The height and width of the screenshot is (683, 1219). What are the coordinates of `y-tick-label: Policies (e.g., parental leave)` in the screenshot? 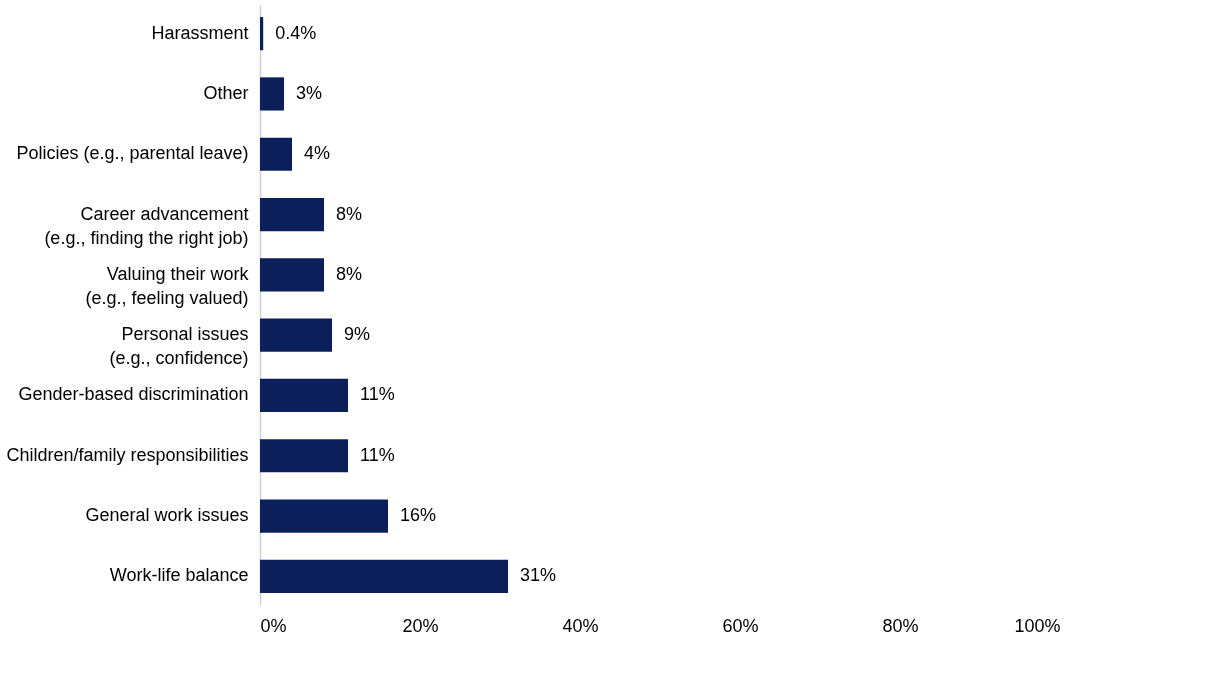 It's located at (132, 153).